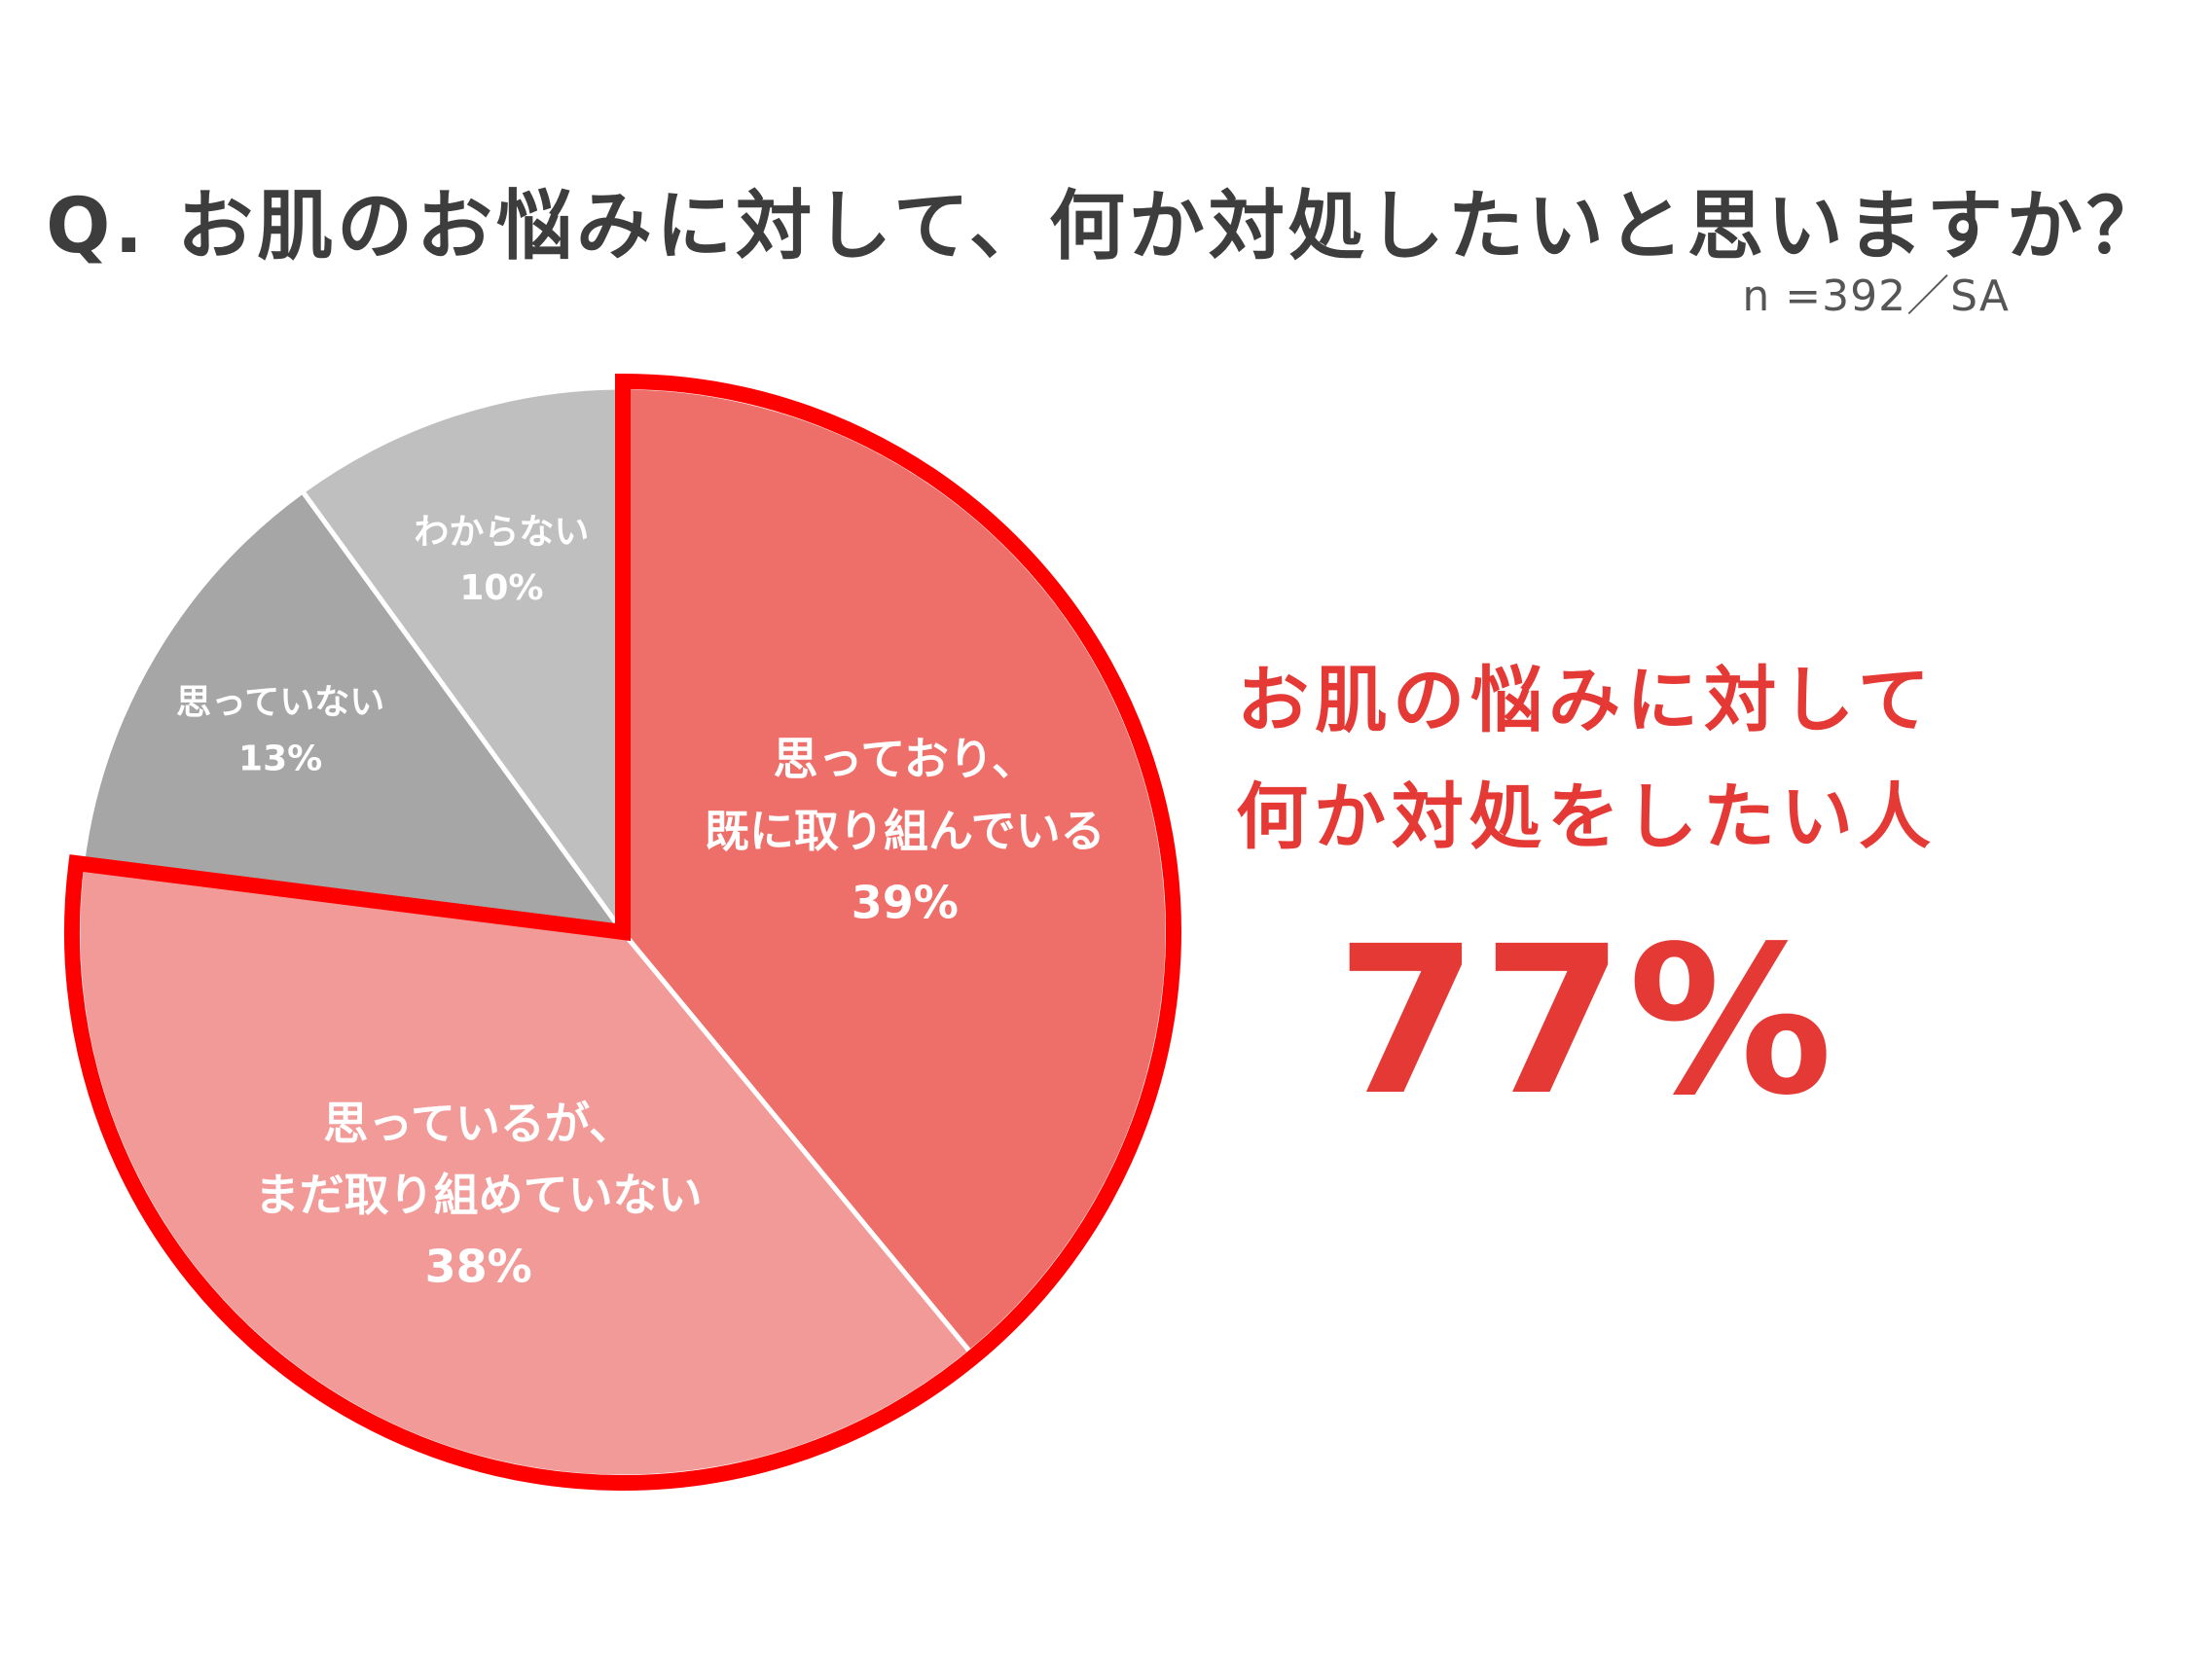 This screenshot has height=1658, width=2212. I want to click on slice-percent-label-4: 10%, so click(501, 588).